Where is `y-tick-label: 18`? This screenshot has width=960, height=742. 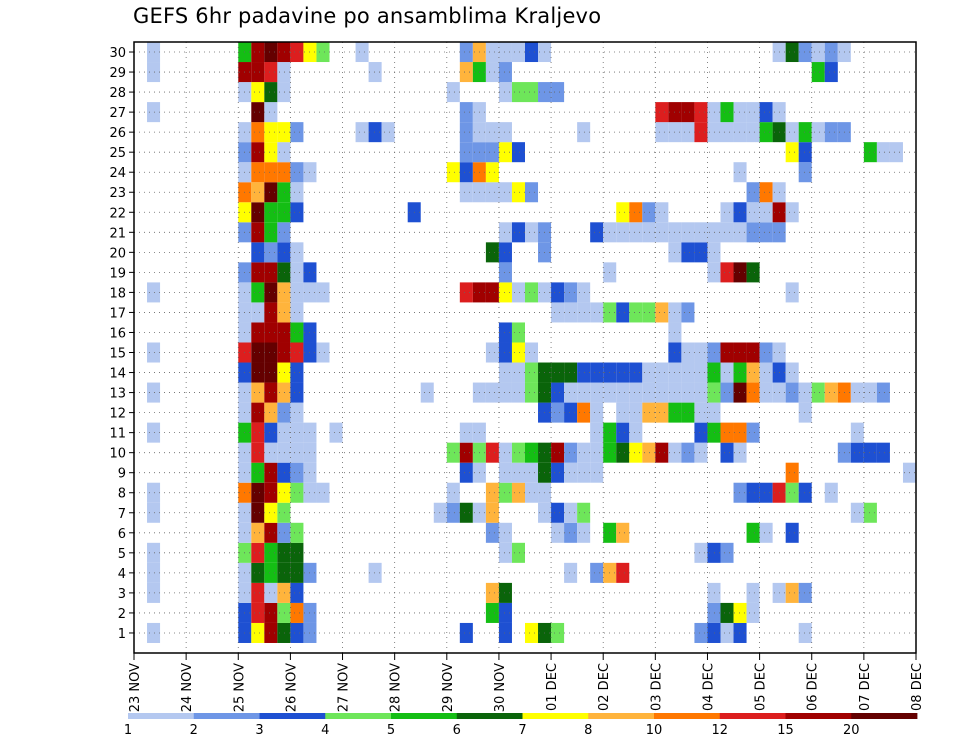 y-tick-label: 18 is located at coordinates (117, 293).